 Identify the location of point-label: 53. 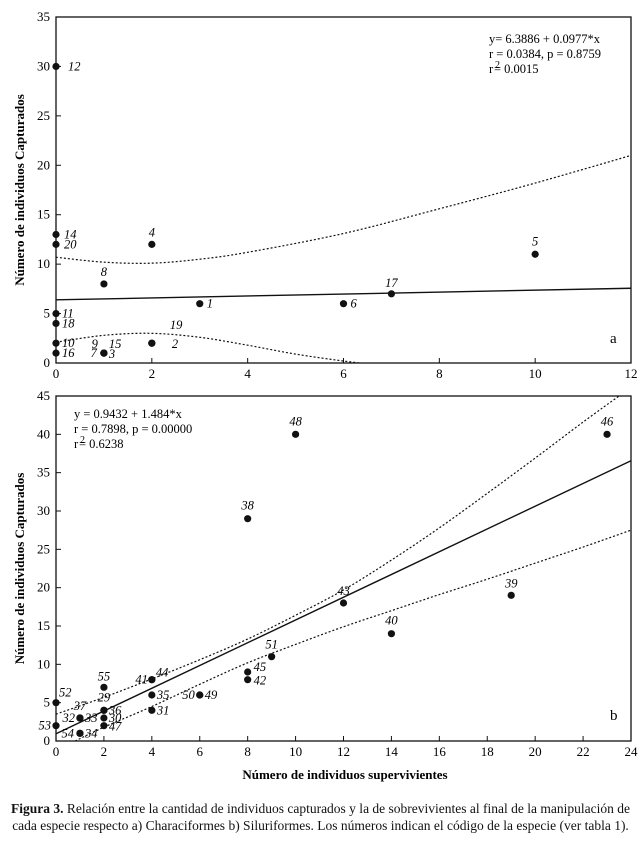
(45, 726).